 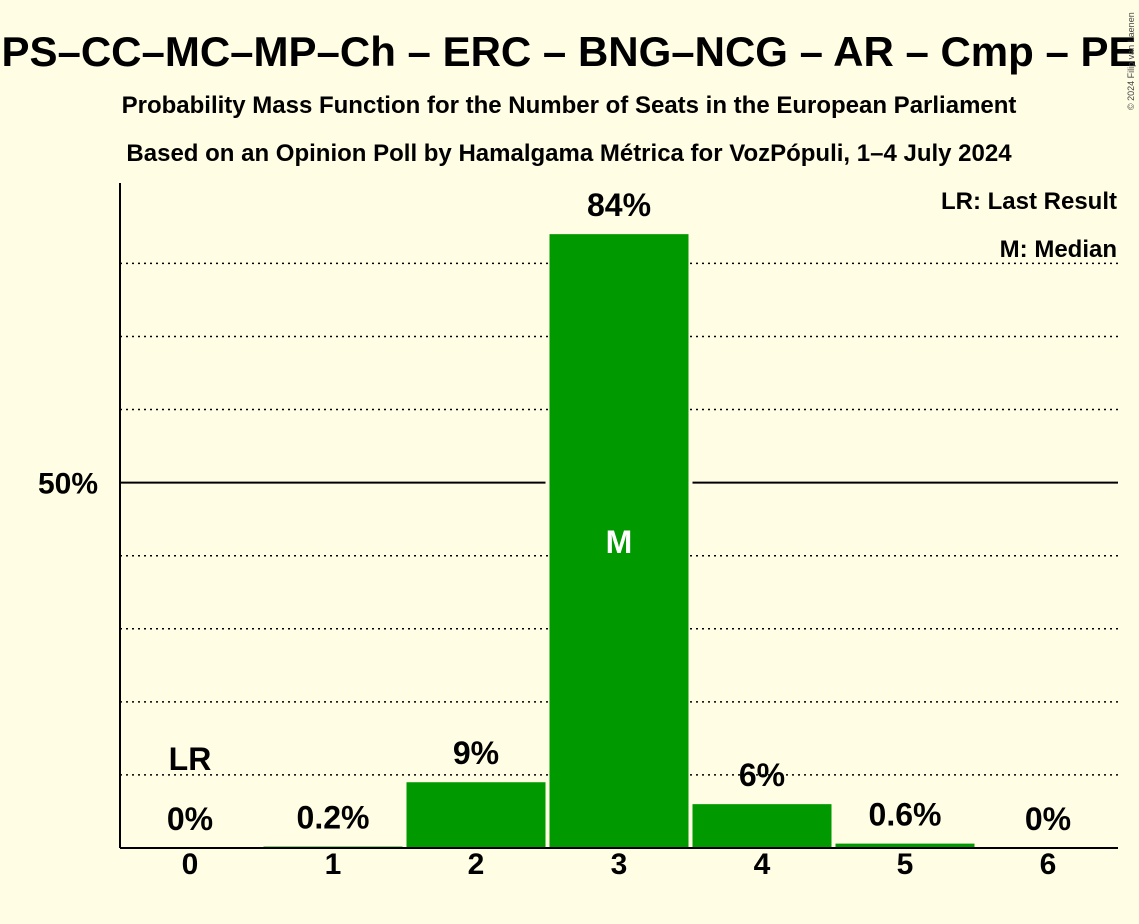 I want to click on value-label-4: 6%, so click(x=762, y=775).